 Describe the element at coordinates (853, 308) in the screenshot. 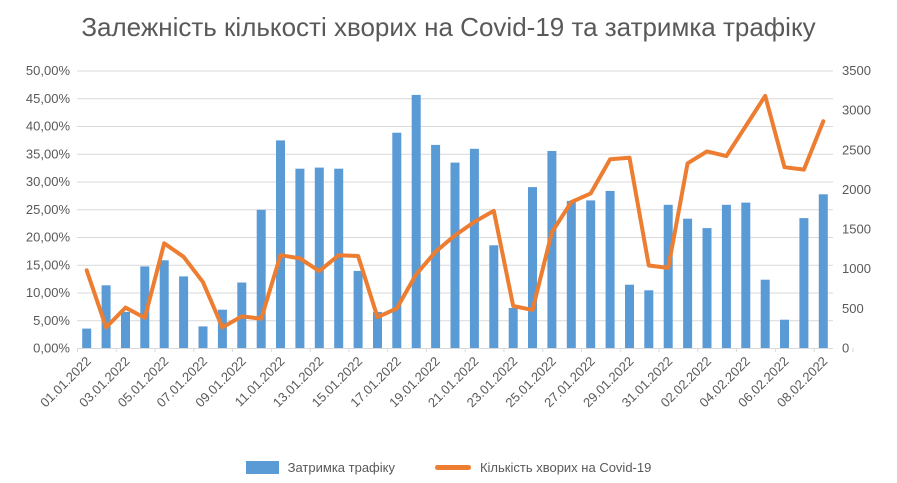

I see `right-axis-tick-label: 500` at that location.